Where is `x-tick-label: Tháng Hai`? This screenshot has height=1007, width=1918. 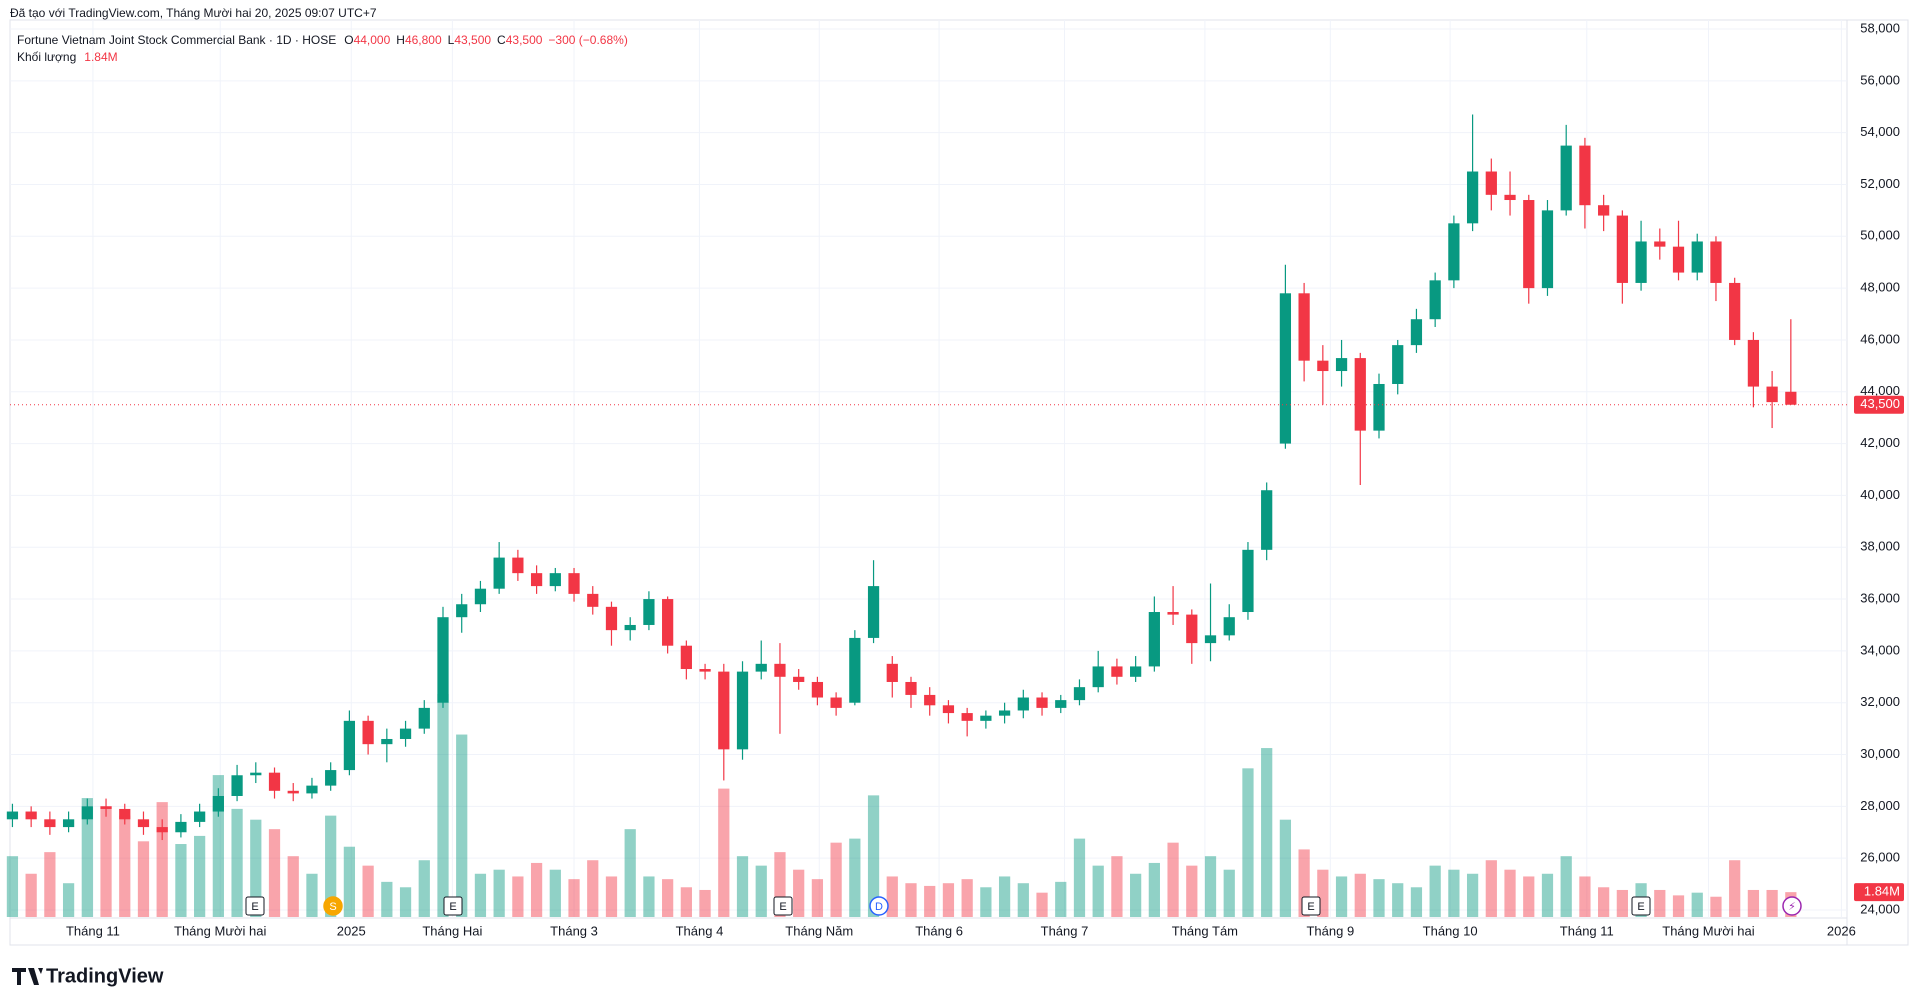
x-tick-label: Tháng Hai is located at coordinates (452, 930).